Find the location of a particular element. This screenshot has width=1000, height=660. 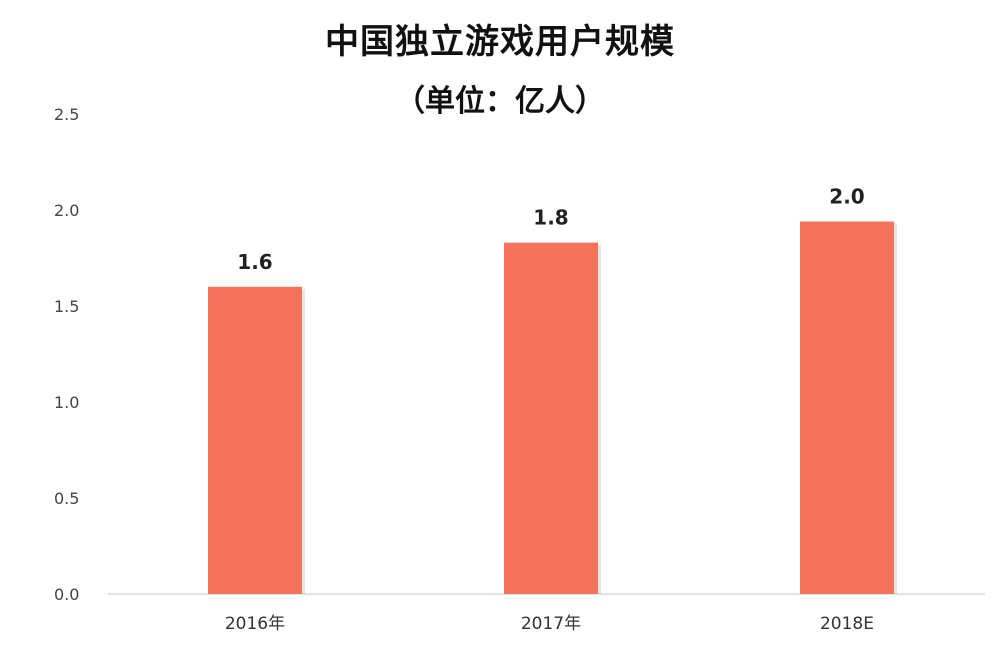

y-tick-label: 0.0 is located at coordinates (66, 594).